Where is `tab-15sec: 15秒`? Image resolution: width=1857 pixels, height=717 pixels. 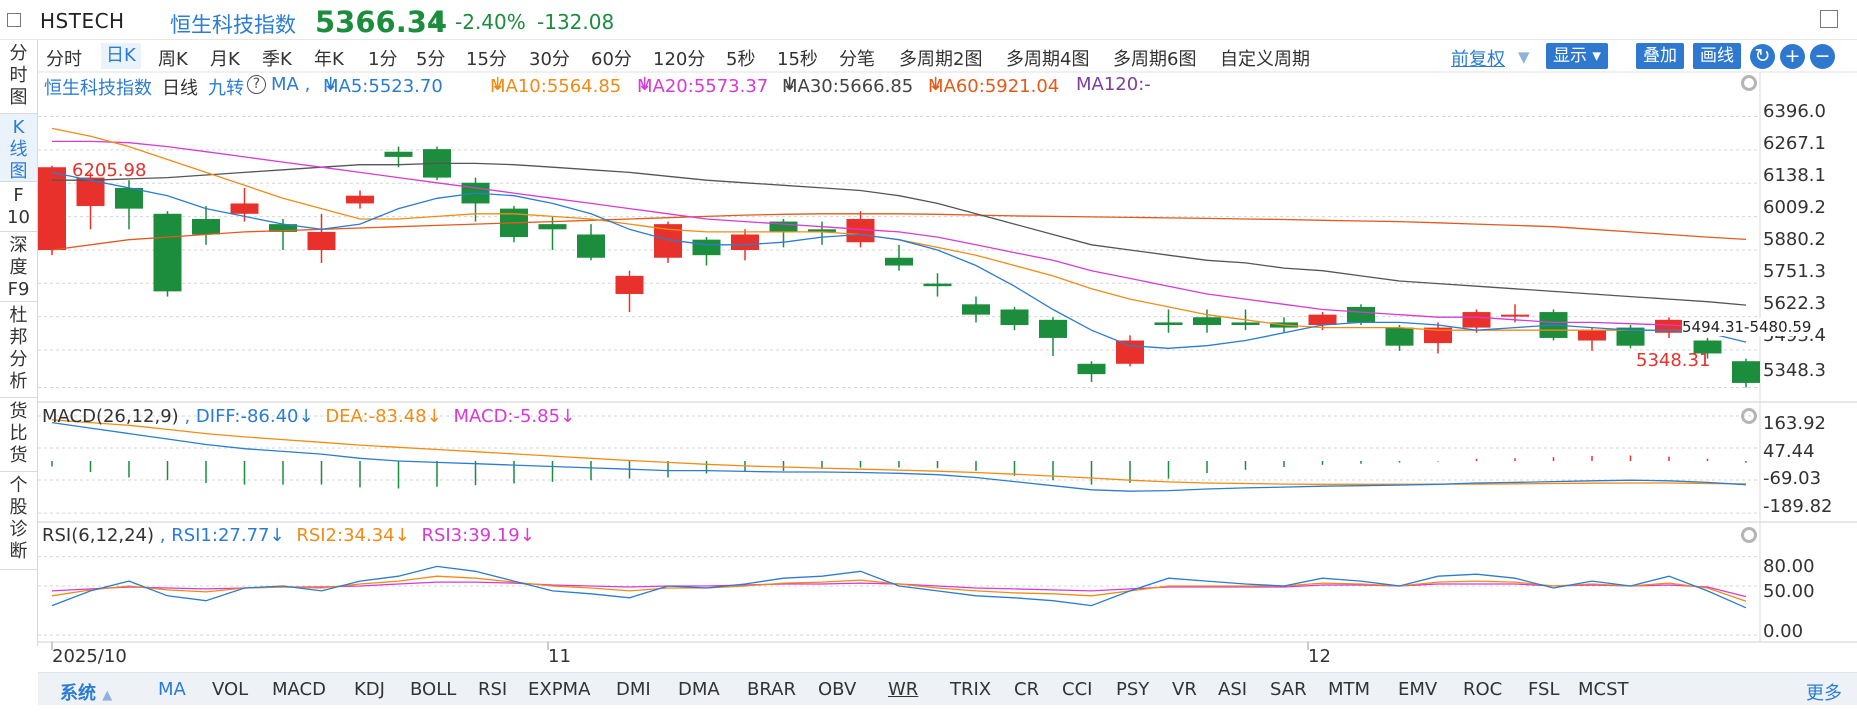 tab-15sec: 15秒 is located at coordinates (797, 59).